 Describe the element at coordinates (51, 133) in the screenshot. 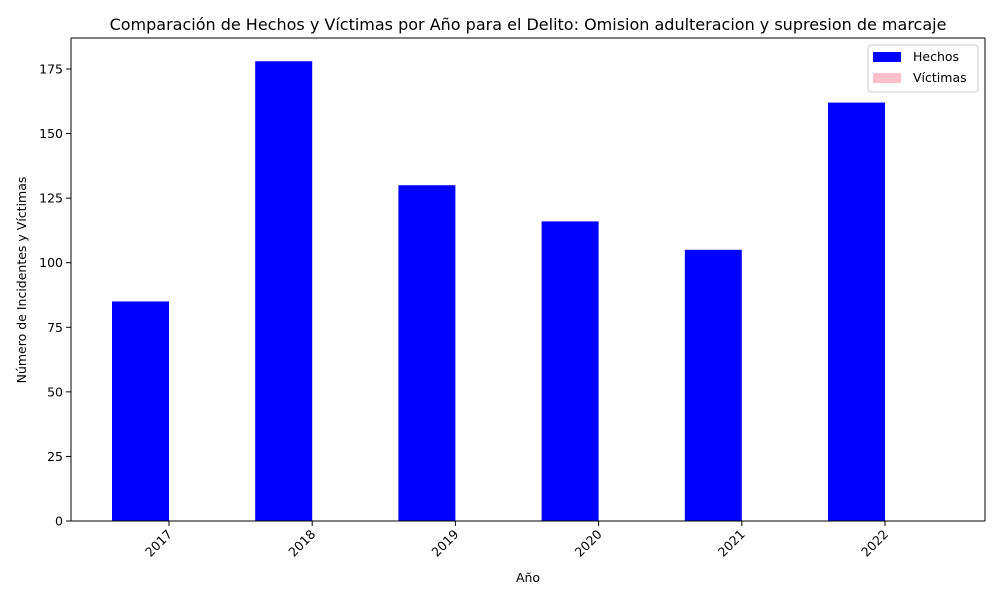

I see `y-tick-label: 150` at that location.